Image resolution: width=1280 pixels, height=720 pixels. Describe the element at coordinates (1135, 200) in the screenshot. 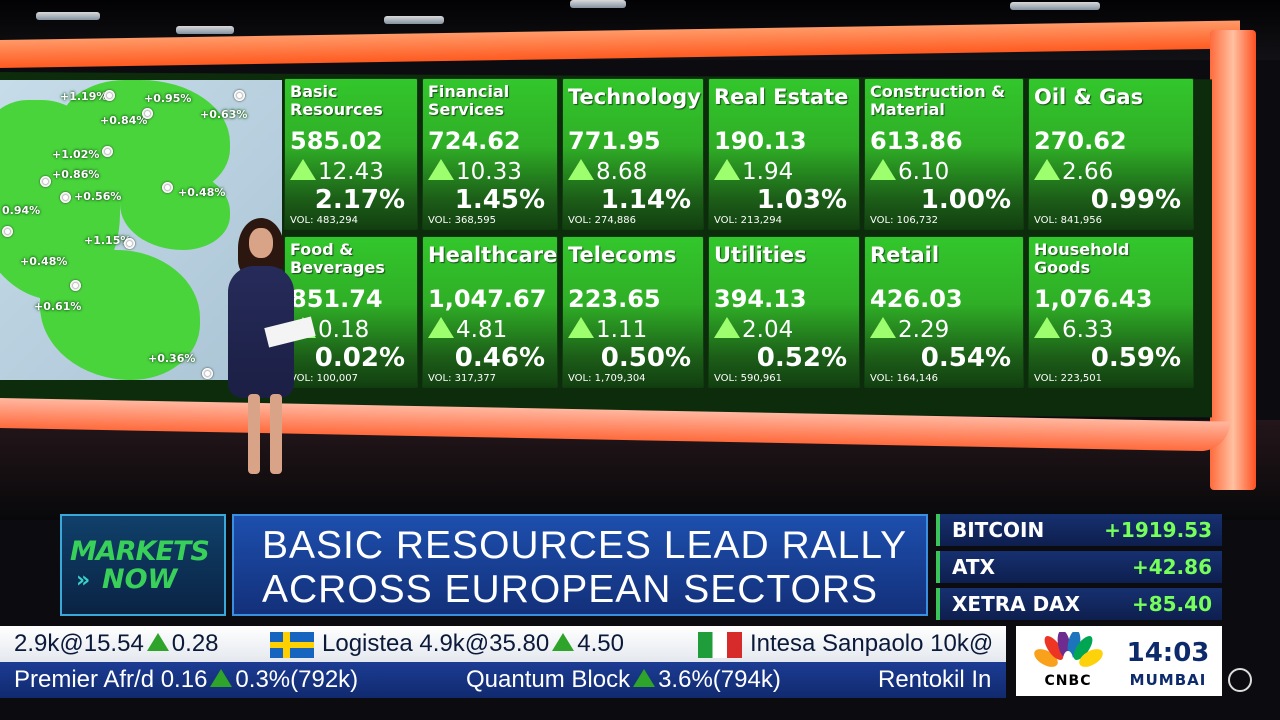

I see `sector-percent: 0.99%` at that location.